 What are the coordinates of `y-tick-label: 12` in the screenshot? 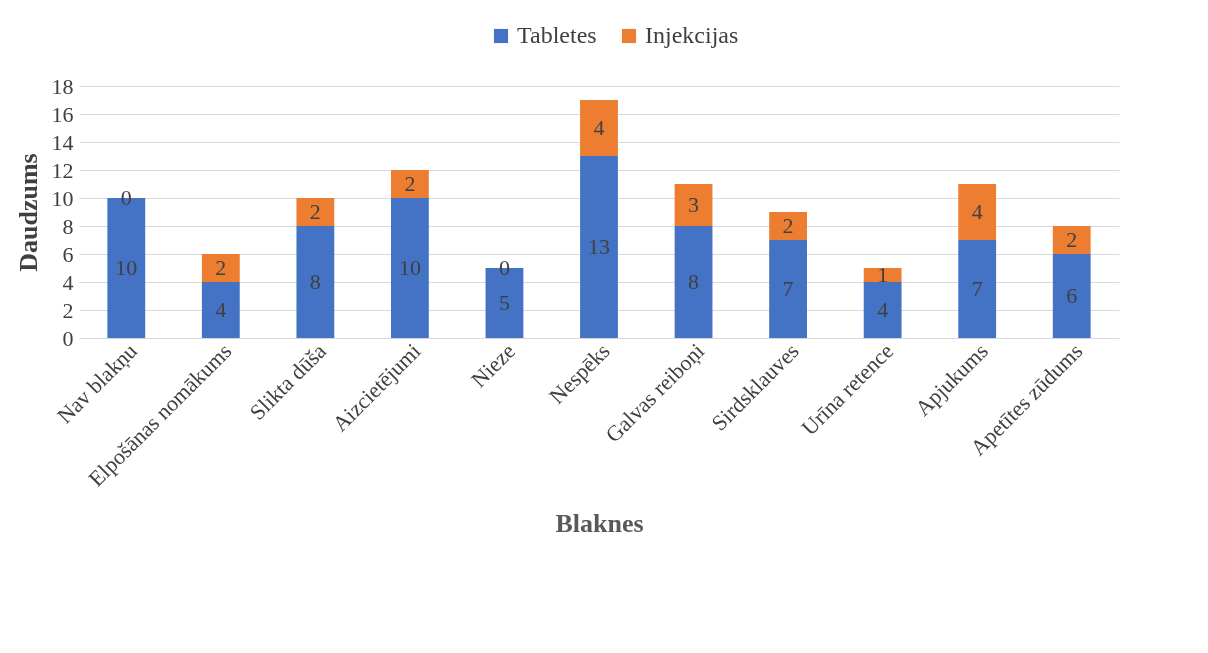 It's located at (62, 170).